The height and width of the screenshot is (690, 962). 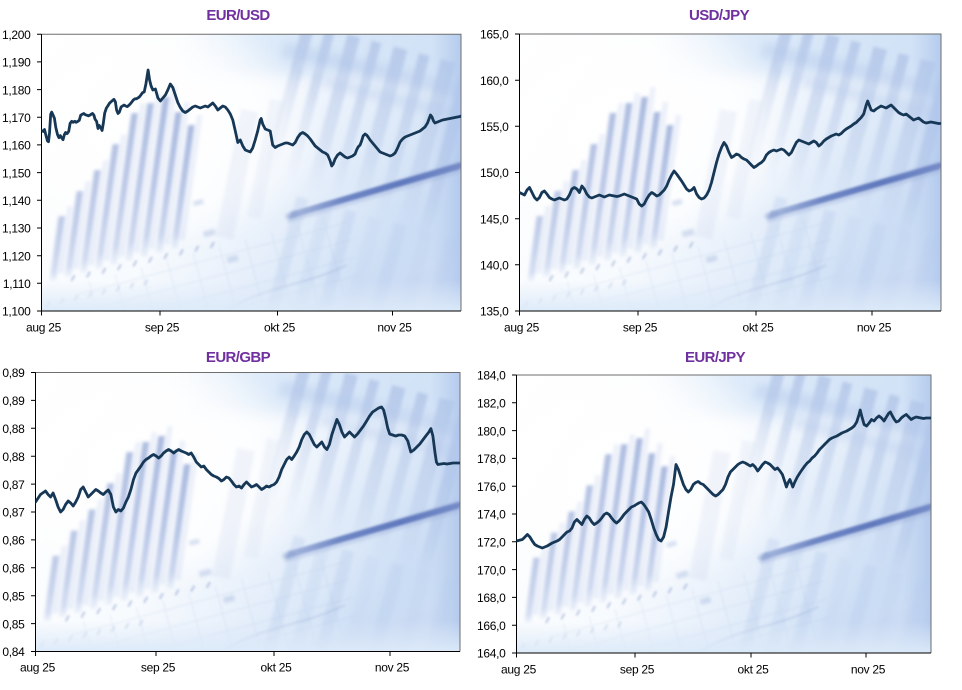 What do you see at coordinates (16, 90) in the screenshot?
I see `svg-text: 1,180` at bounding box center [16, 90].